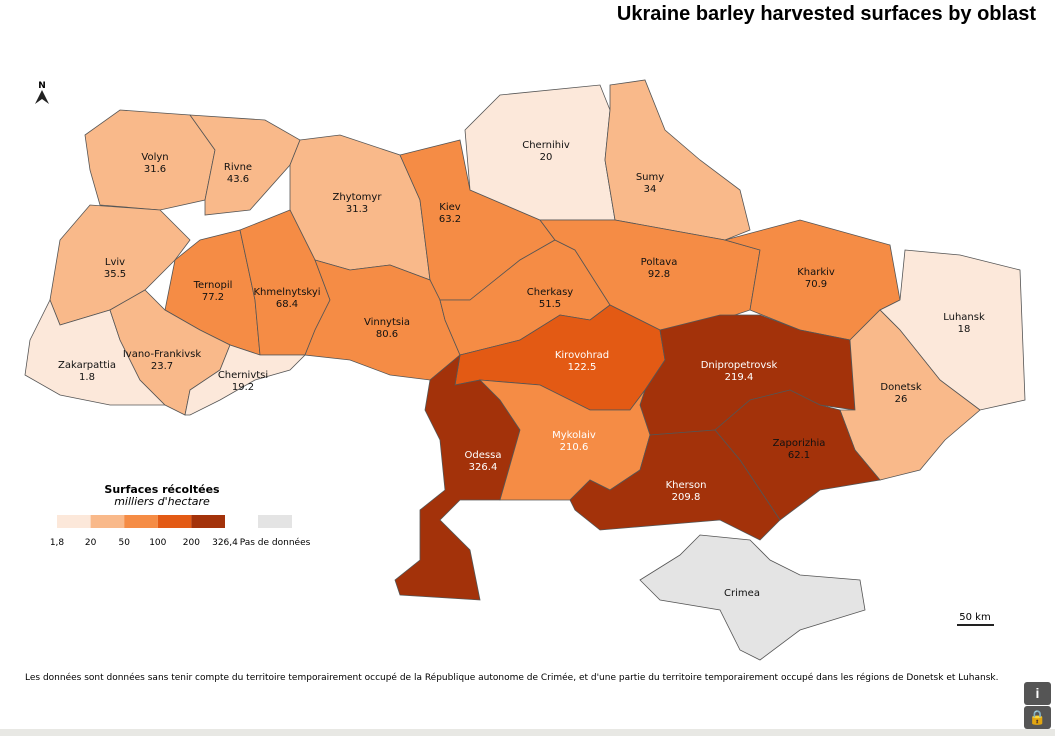 The height and width of the screenshot is (736, 1055). Describe the element at coordinates (742, 593) in the screenshot. I see `oblast-name: Crimea` at that location.